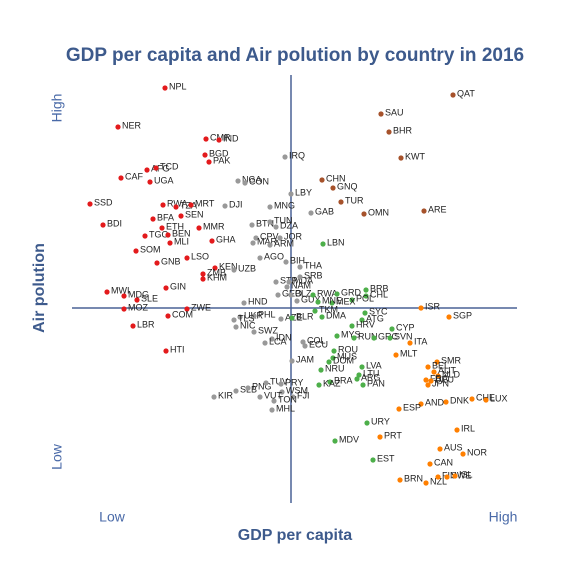  What do you see at coordinates (462, 315) in the screenshot?
I see `point-label: SGP` at bounding box center [462, 315].